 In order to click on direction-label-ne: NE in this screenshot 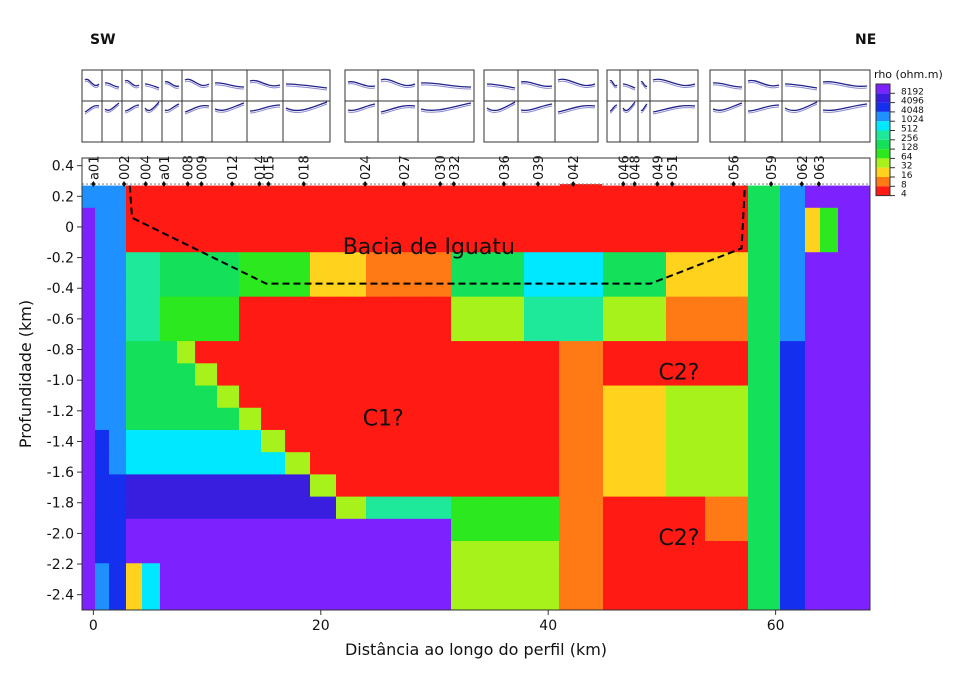, I will do `click(866, 40)`.